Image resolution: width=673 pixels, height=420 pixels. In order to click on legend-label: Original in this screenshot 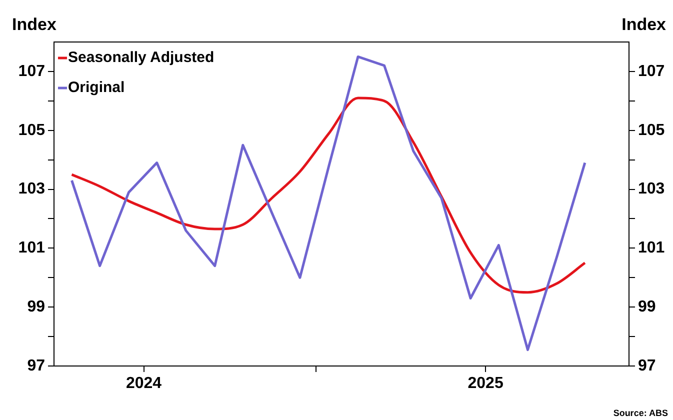, I will do `click(96, 87)`.